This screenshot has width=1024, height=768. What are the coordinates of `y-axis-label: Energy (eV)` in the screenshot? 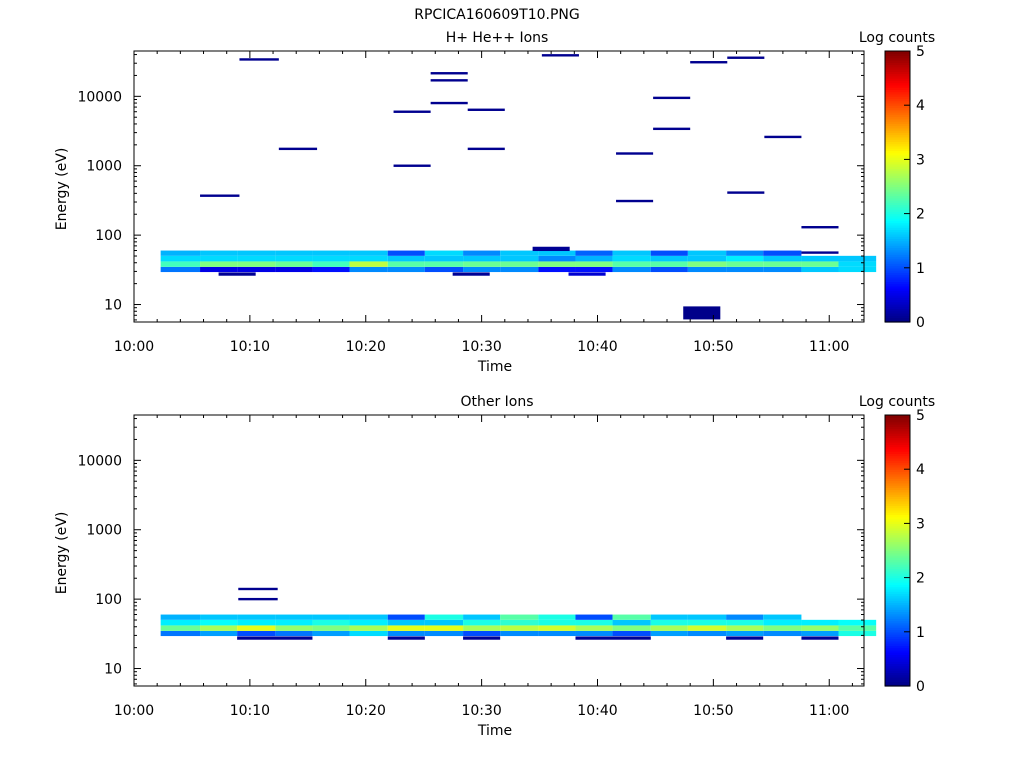 It's located at (62, 189).